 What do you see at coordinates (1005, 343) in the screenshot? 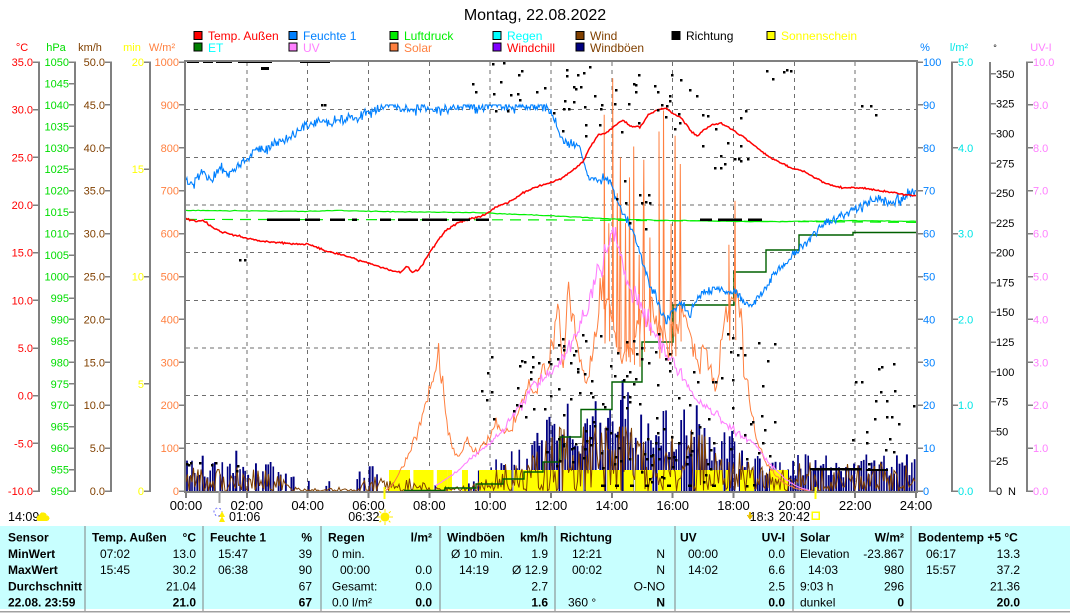
I see `svg-text: 125` at bounding box center [1005, 343].